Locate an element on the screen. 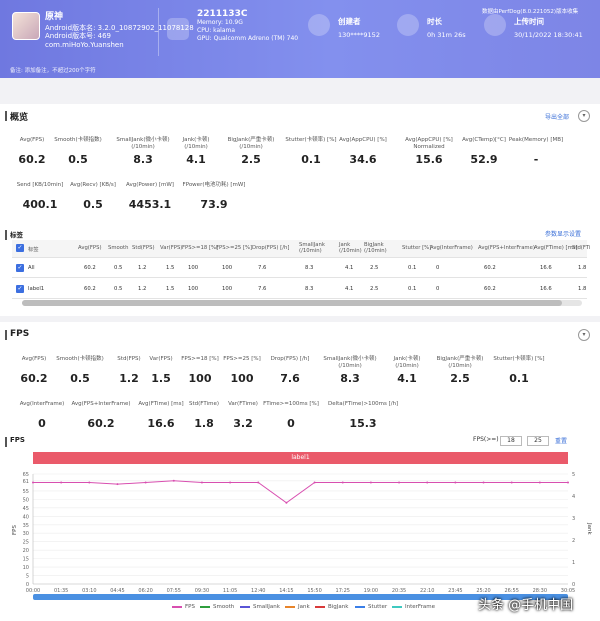  table-scrollbar is located at coordinates (302, 303).